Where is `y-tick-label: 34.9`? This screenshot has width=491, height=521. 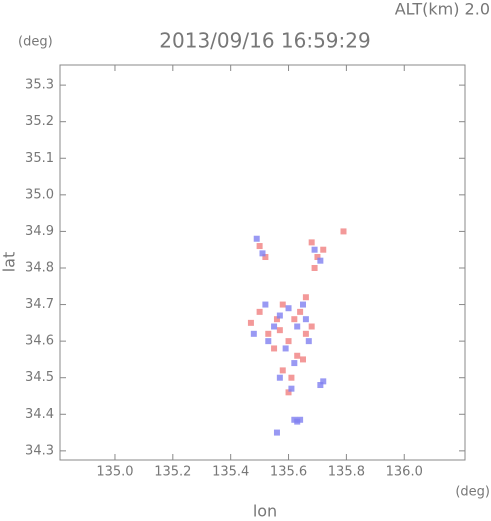 y-tick-label: 34.9 is located at coordinates (39, 231).